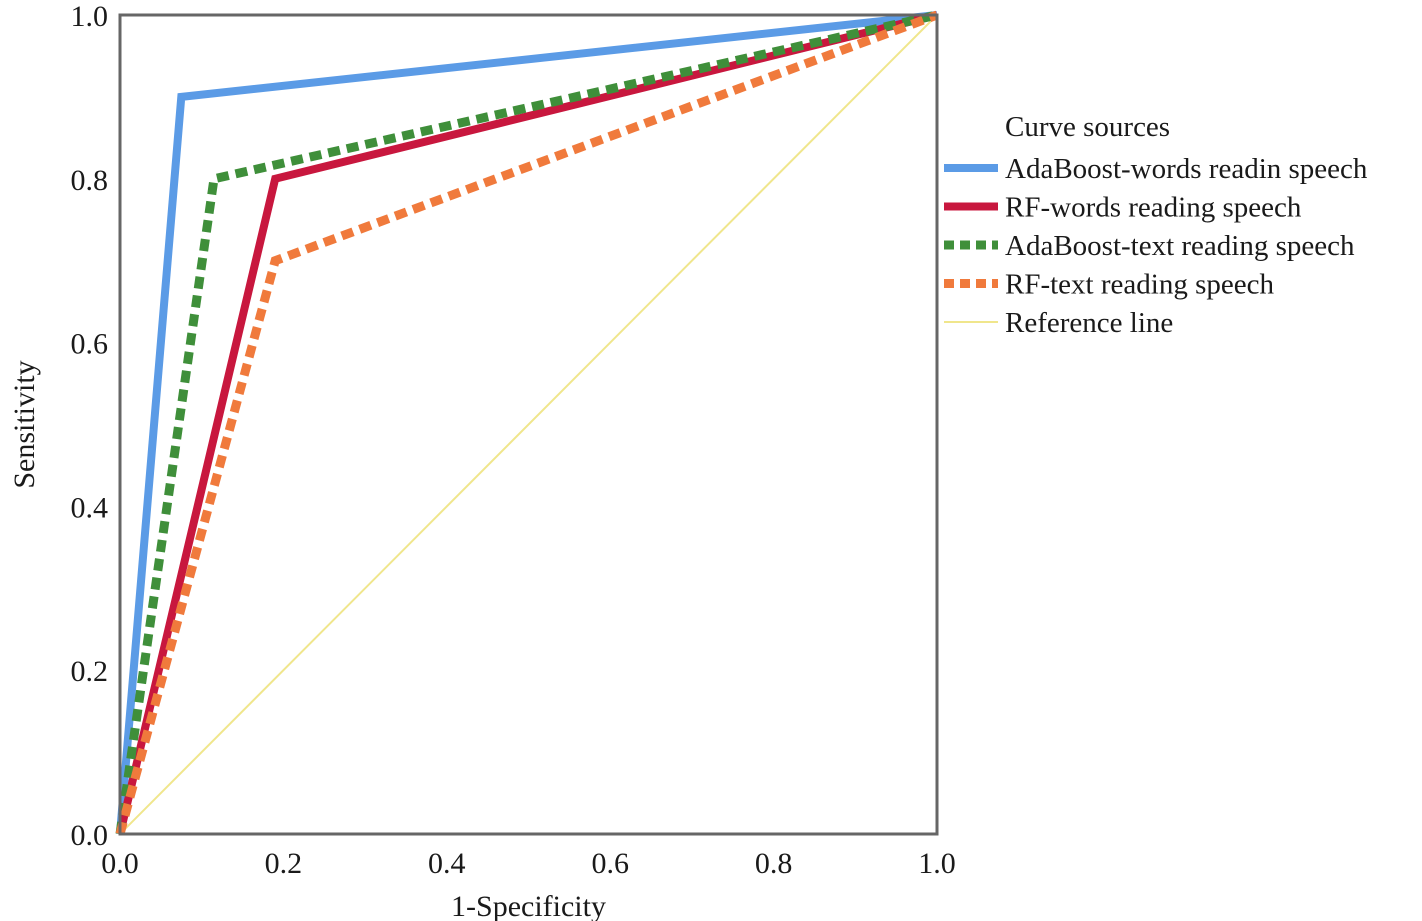  Describe the element at coordinates (774, 863) in the screenshot. I see `x-tick-label: 0.8` at that location.